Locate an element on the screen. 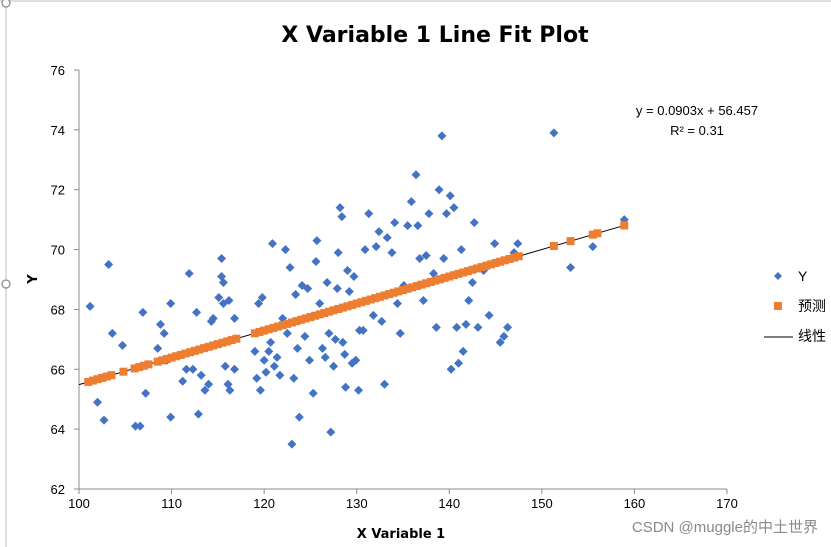 This screenshot has height=547, width=831. trendline-r2: R² = 0.31 is located at coordinates (697, 130).